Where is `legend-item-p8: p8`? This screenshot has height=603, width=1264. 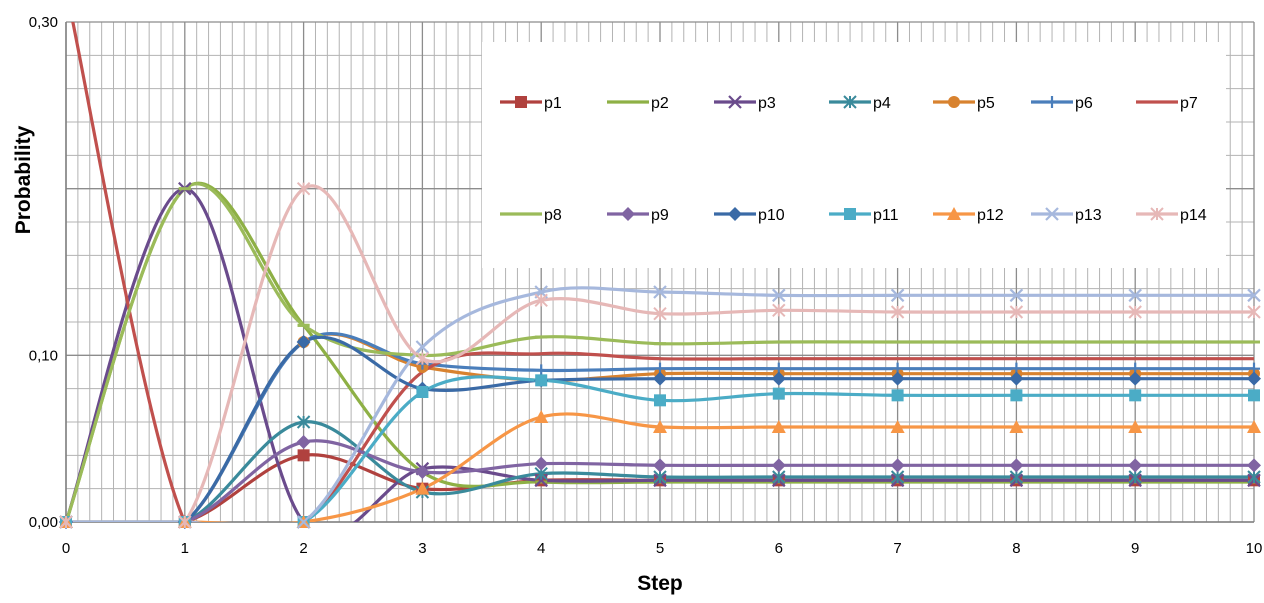
legend-item-p8: p8 is located at coordinates (531, 215).